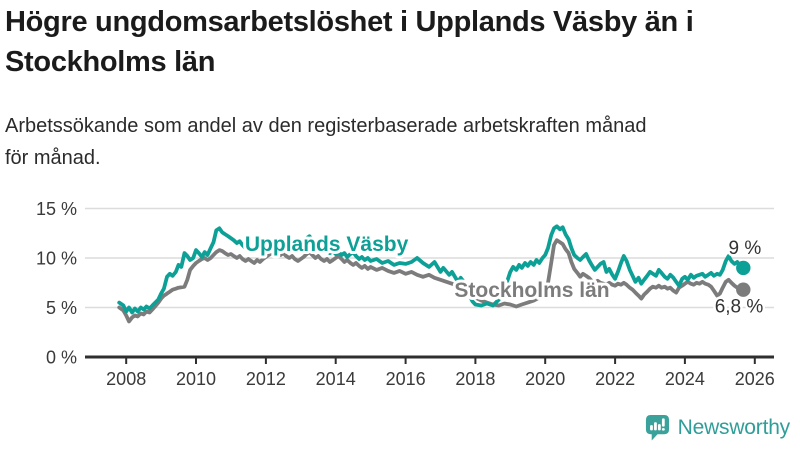 This screenshot has height=450, width=800. I want to click on y-axis-label: 10 %, so click(56, 259).